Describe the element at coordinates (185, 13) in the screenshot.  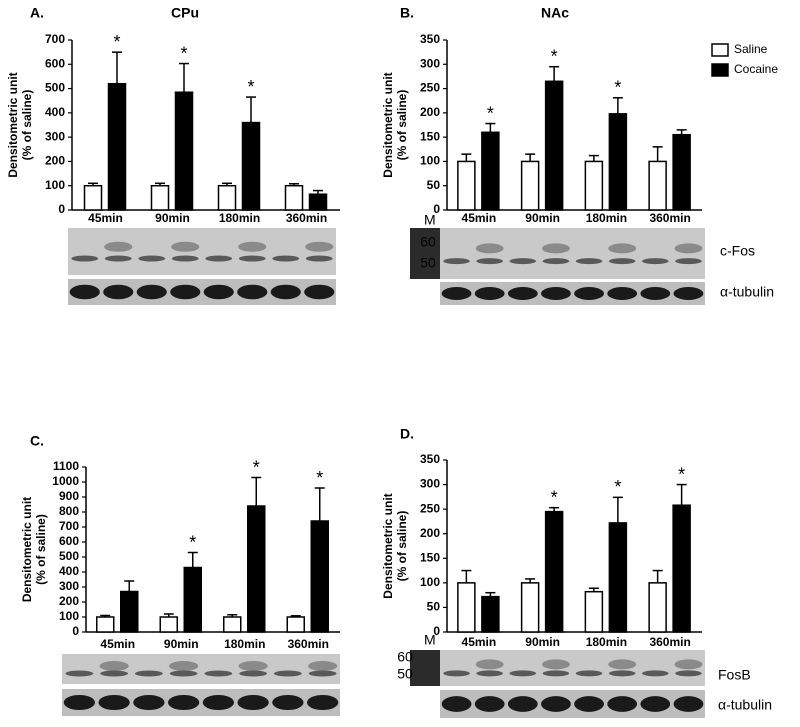
I see `chart-title: CPu` at that location.